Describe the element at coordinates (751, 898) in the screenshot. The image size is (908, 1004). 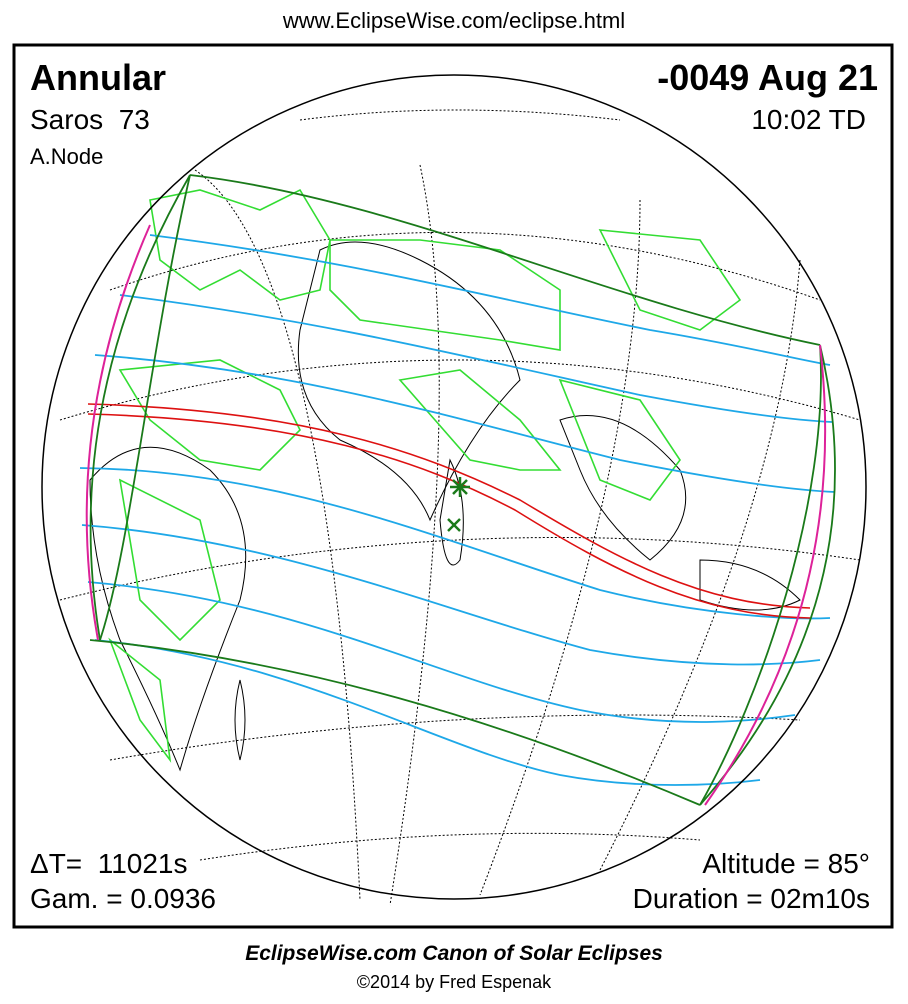
I see `duration: Duration = 02m10s` at that location.